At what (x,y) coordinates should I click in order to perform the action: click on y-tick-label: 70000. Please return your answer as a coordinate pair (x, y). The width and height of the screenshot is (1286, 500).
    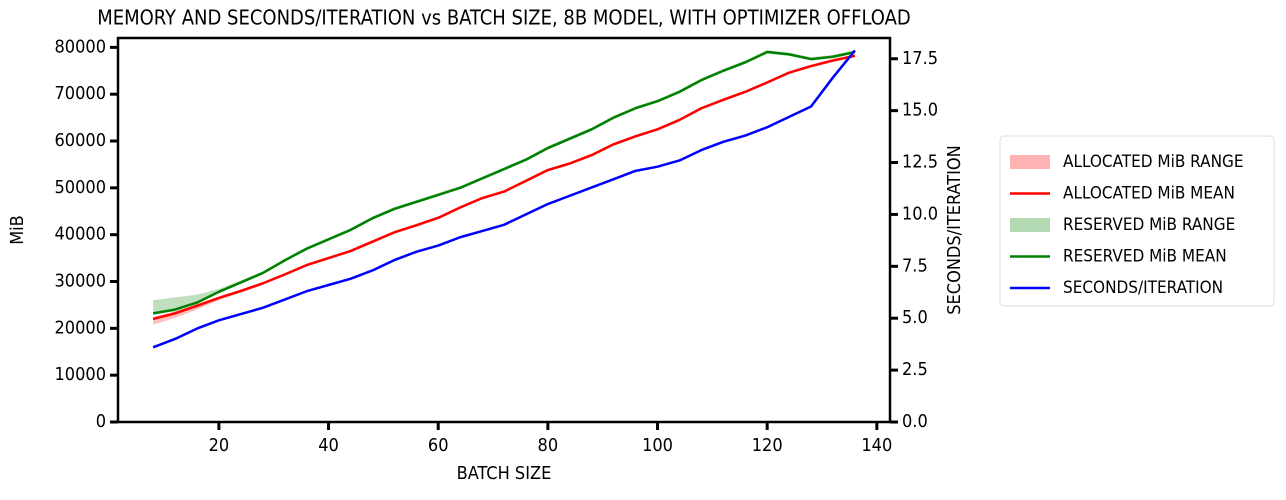
    Looking at the image, I should click on (80, 93).